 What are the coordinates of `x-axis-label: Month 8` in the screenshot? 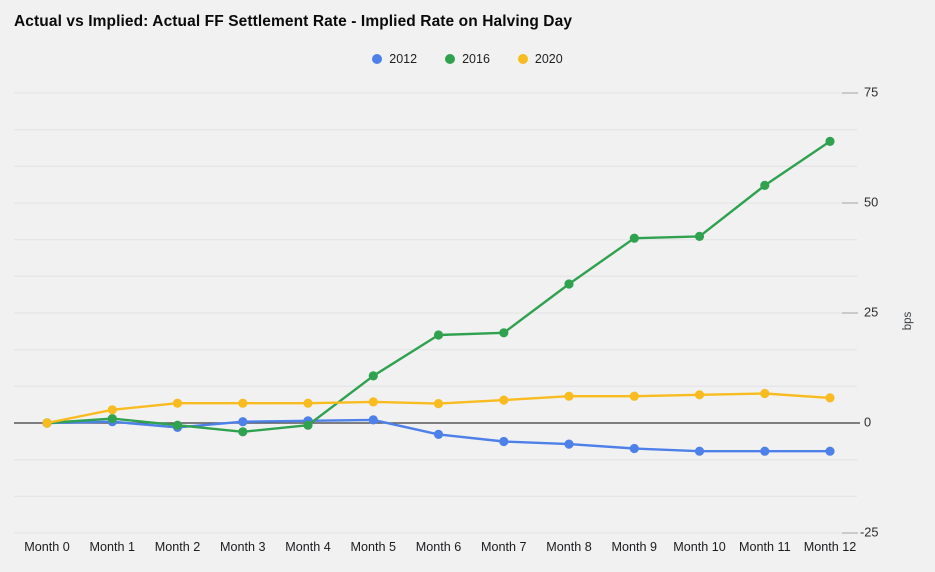 It's located at (569, 547).